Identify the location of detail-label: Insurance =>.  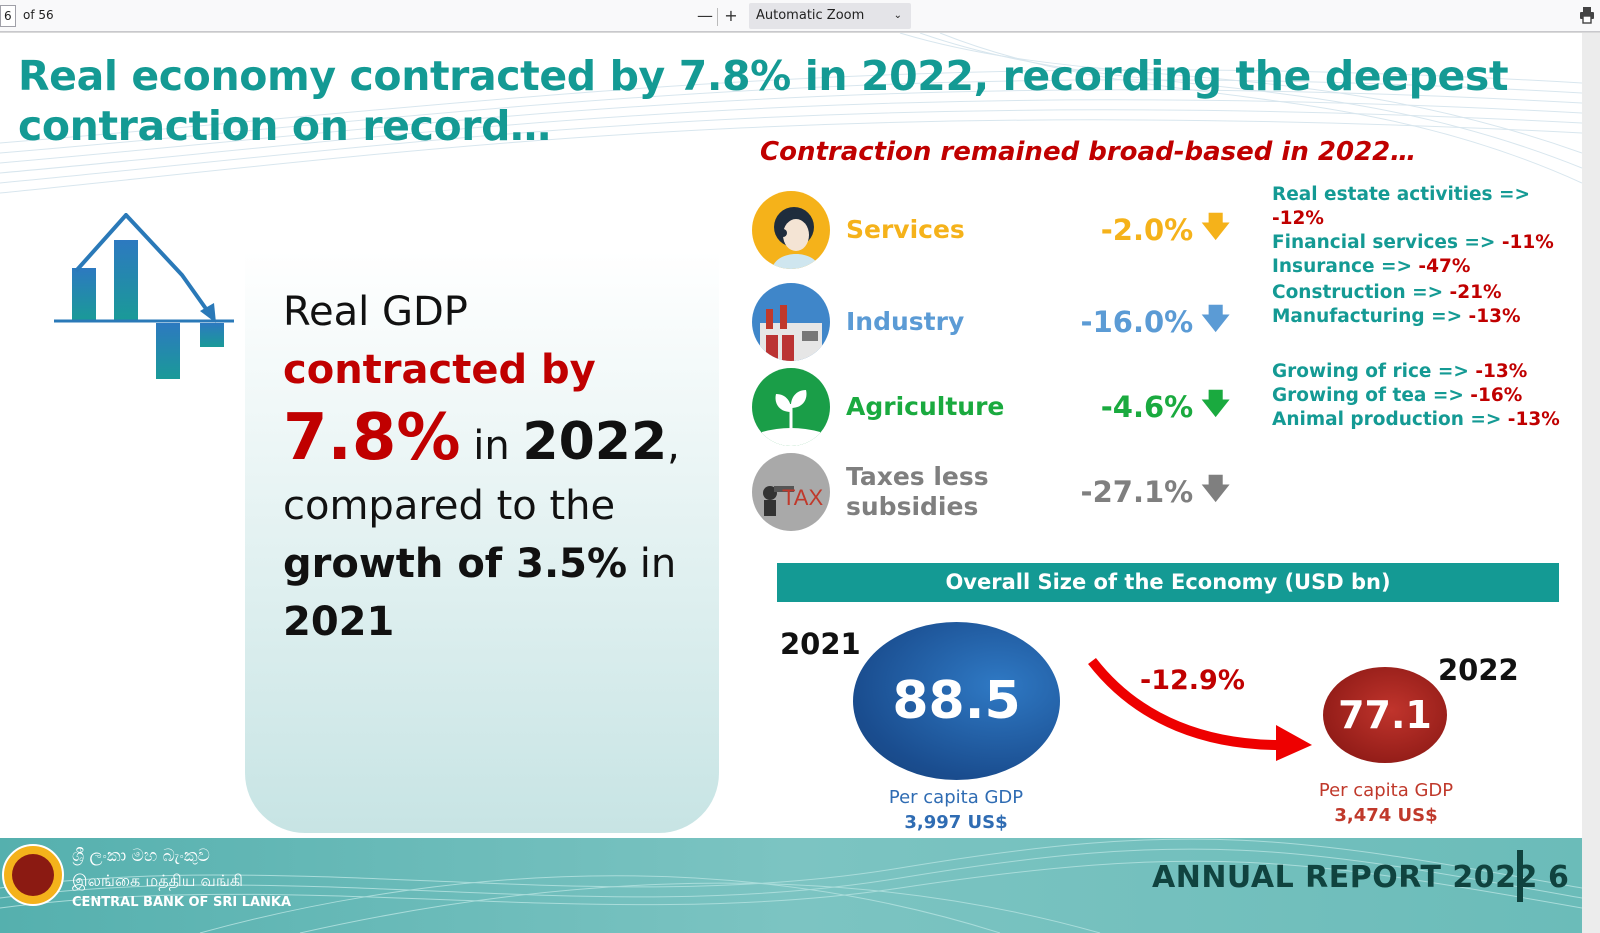
(1345, 266).